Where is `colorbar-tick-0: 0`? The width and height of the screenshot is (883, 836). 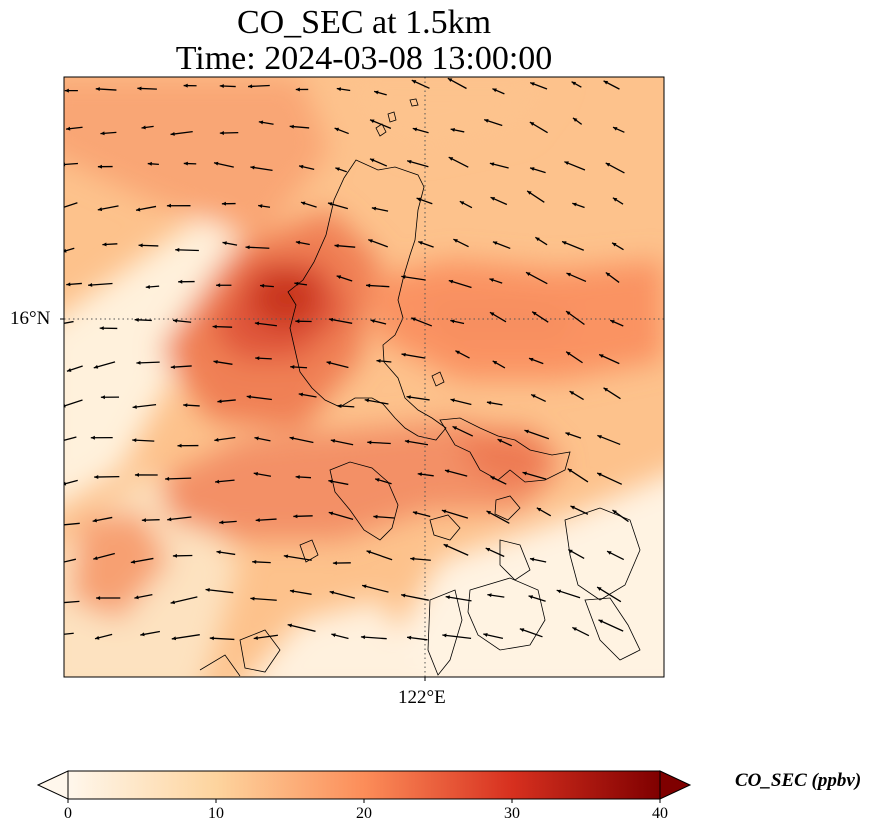 colorbar-tick-0: 0 is located at coordinates (68, 813).